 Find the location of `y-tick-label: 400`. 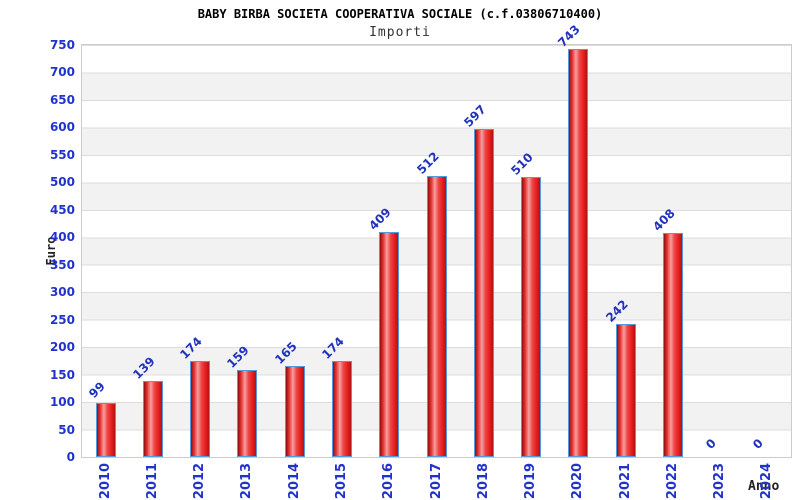

y-tick-label: 400 is located at coordinates (62, 237).